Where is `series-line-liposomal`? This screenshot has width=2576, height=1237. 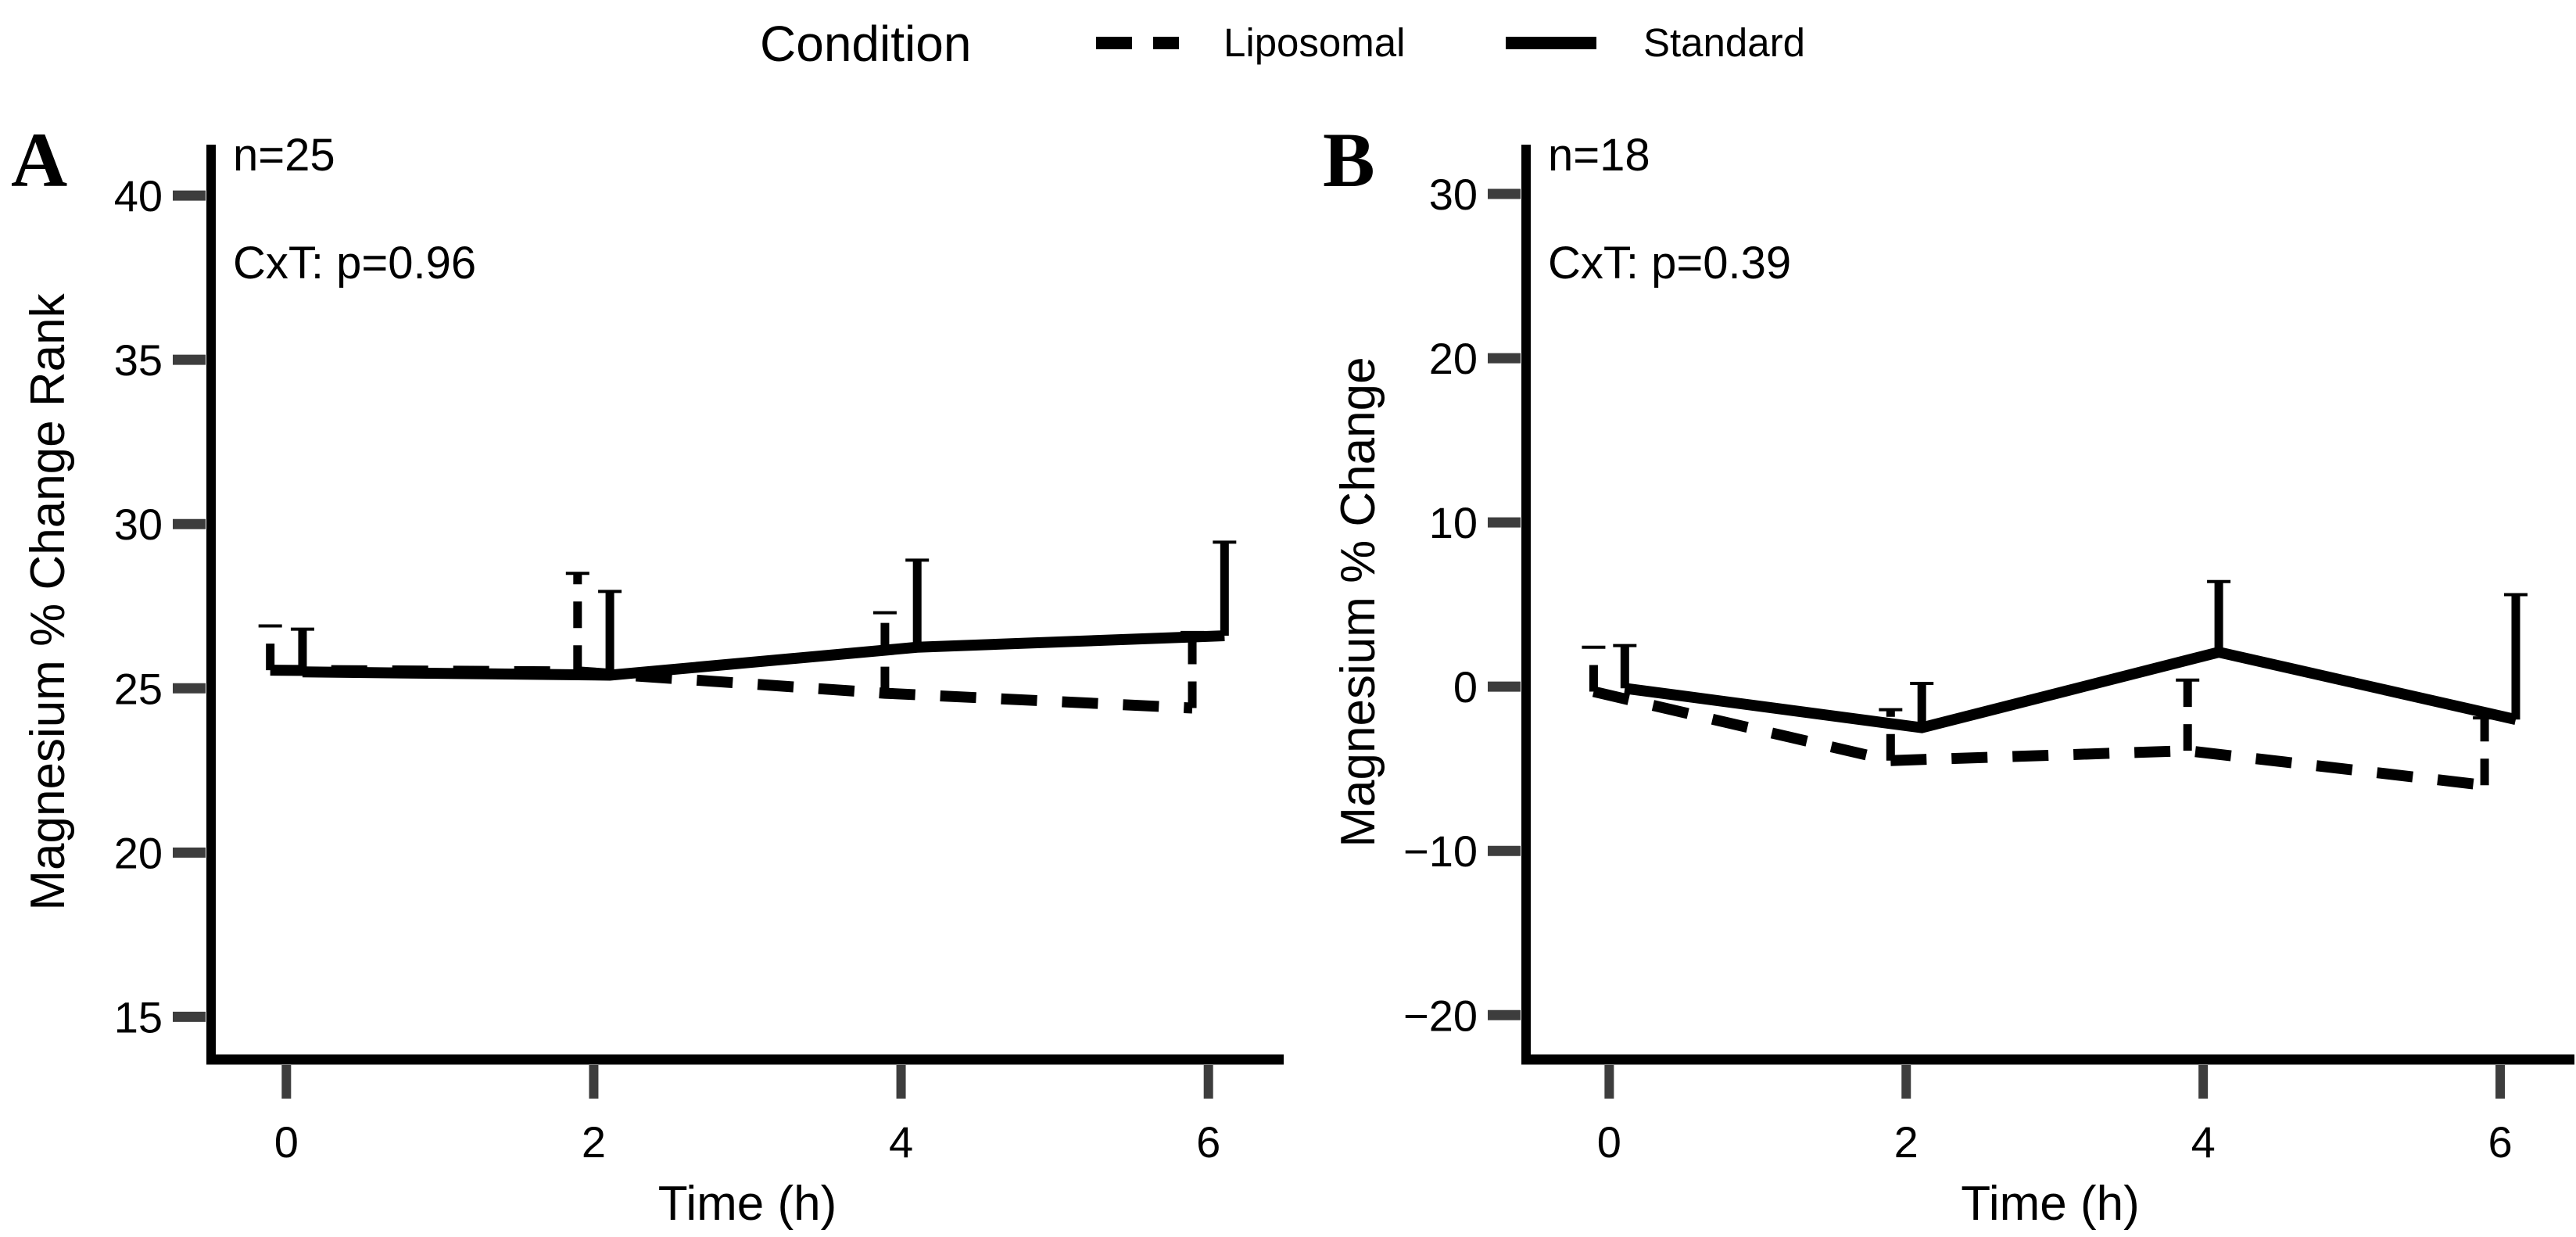 series-line-liposomal is located at coordinates (2038, 738).